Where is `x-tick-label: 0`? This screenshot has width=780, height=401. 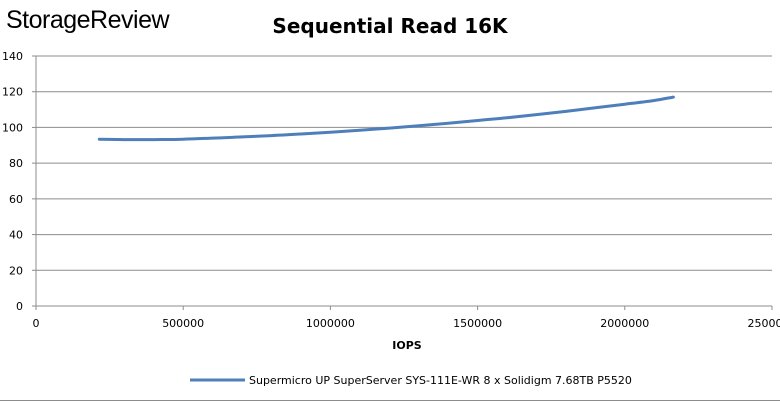
x-tick-label: 0 is located at coordinates (36, 323).